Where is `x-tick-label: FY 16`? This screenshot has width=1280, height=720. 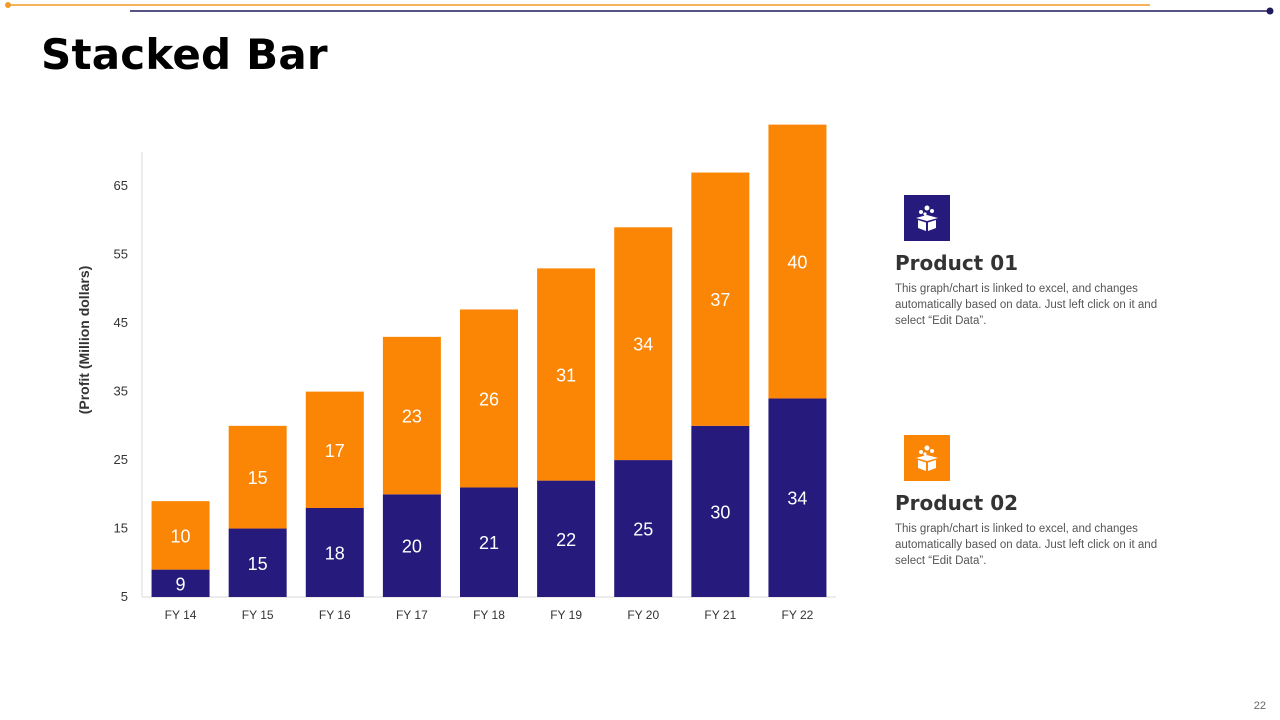
x-tick-label: FY 16 is located at coordinates (335, 615).